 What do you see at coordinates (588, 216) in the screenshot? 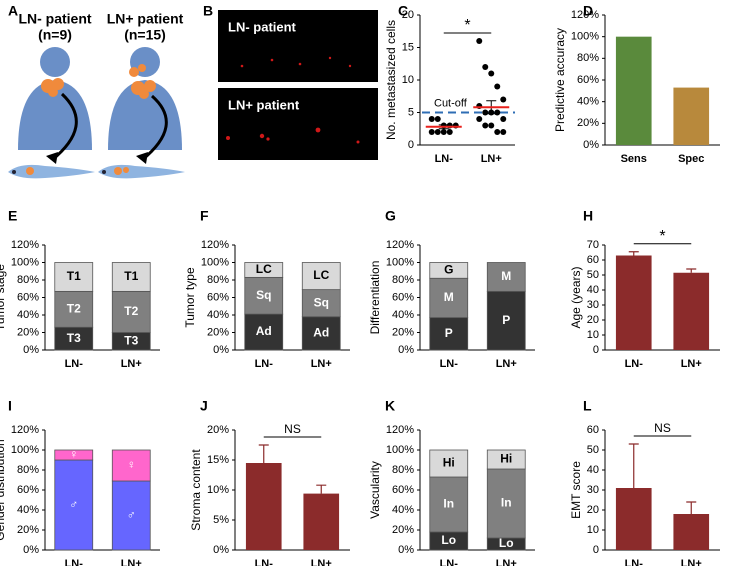
I see `panel-letter: H` at bounding box center [588, 216].